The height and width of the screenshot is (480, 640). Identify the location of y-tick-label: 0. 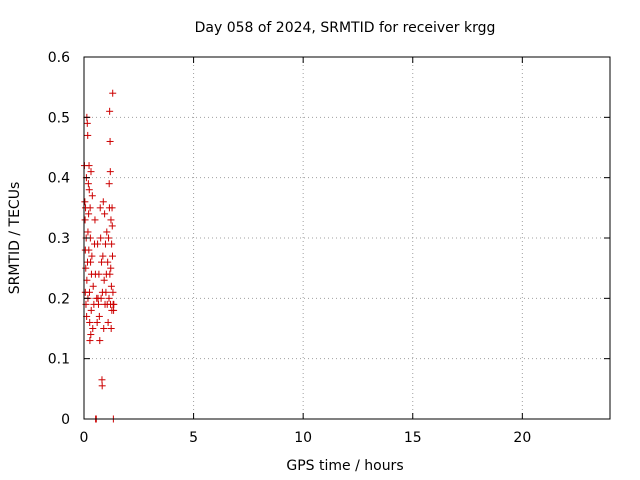
(65, 420).